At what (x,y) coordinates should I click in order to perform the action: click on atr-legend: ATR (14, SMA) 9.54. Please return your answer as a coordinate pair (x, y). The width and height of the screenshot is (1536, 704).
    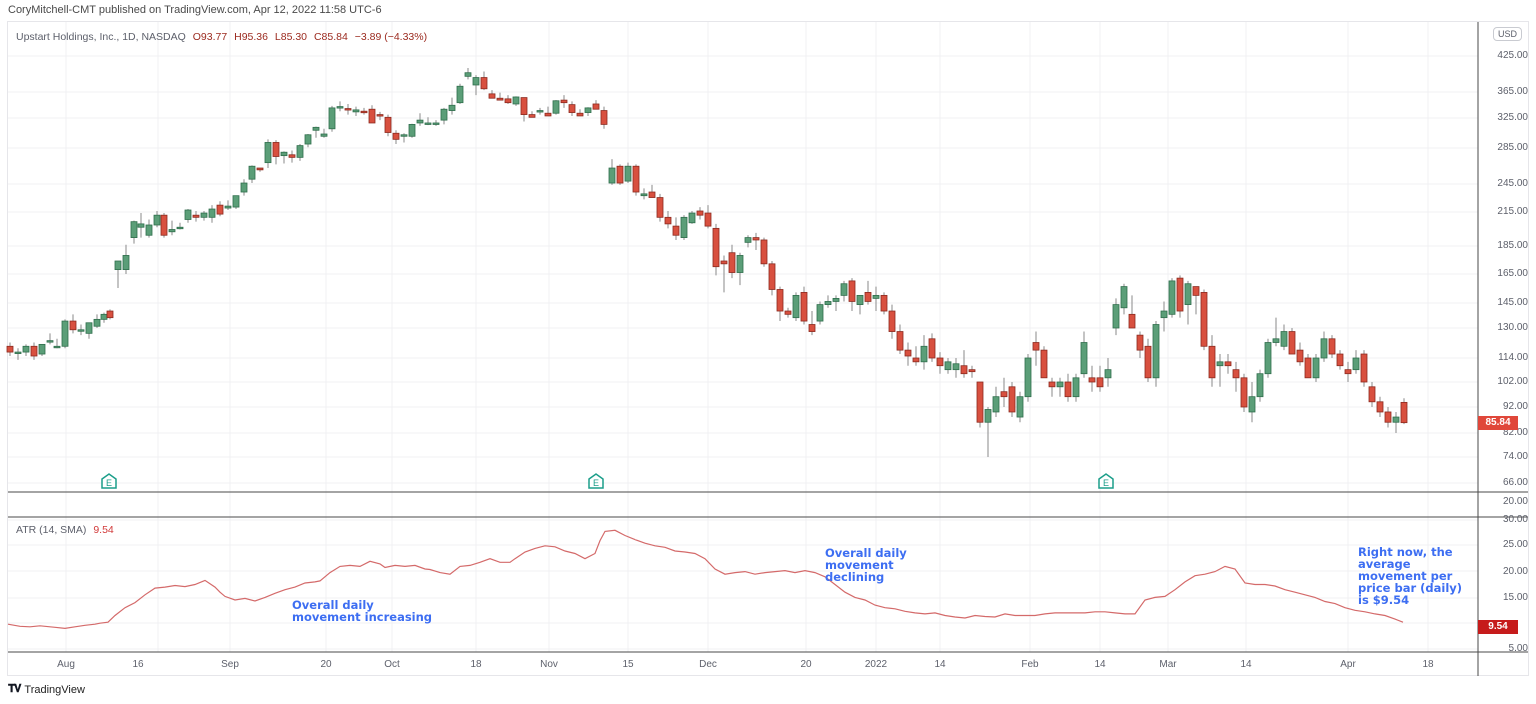
    Looking at the image, I should click on (65, 530).